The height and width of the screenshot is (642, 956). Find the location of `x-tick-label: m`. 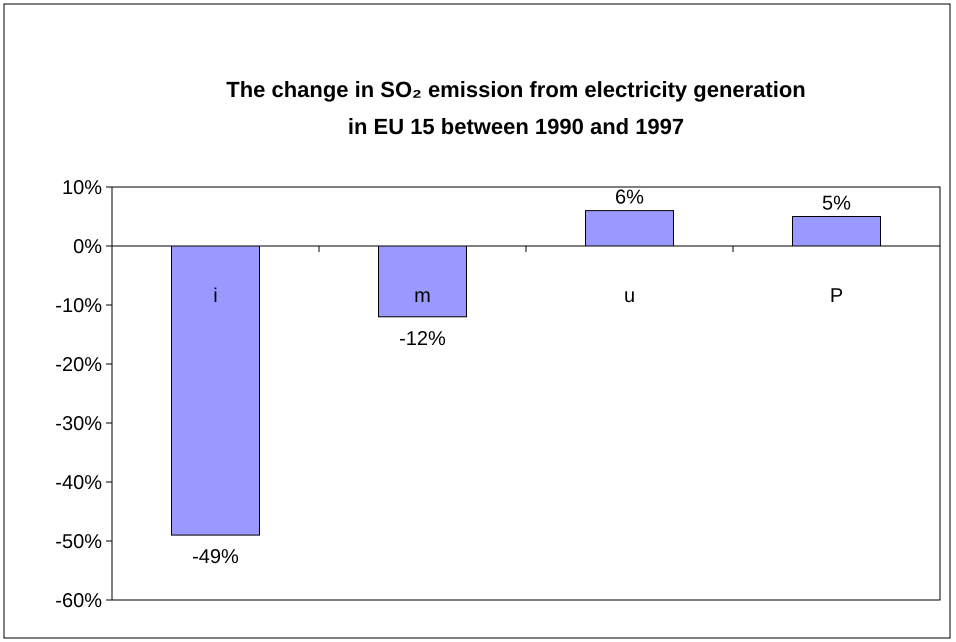

x-tick-label: m is located at coordinates (422, 296).